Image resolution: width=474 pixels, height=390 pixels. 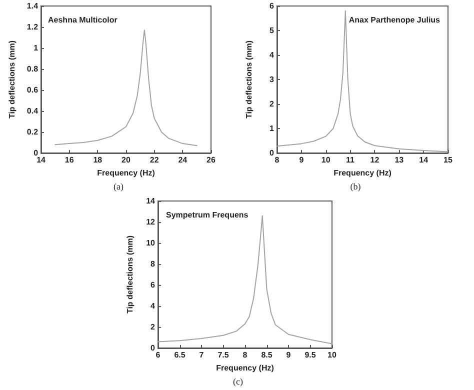 I want to click on y-tick-label: 0.2, so click(x=32, y=132).